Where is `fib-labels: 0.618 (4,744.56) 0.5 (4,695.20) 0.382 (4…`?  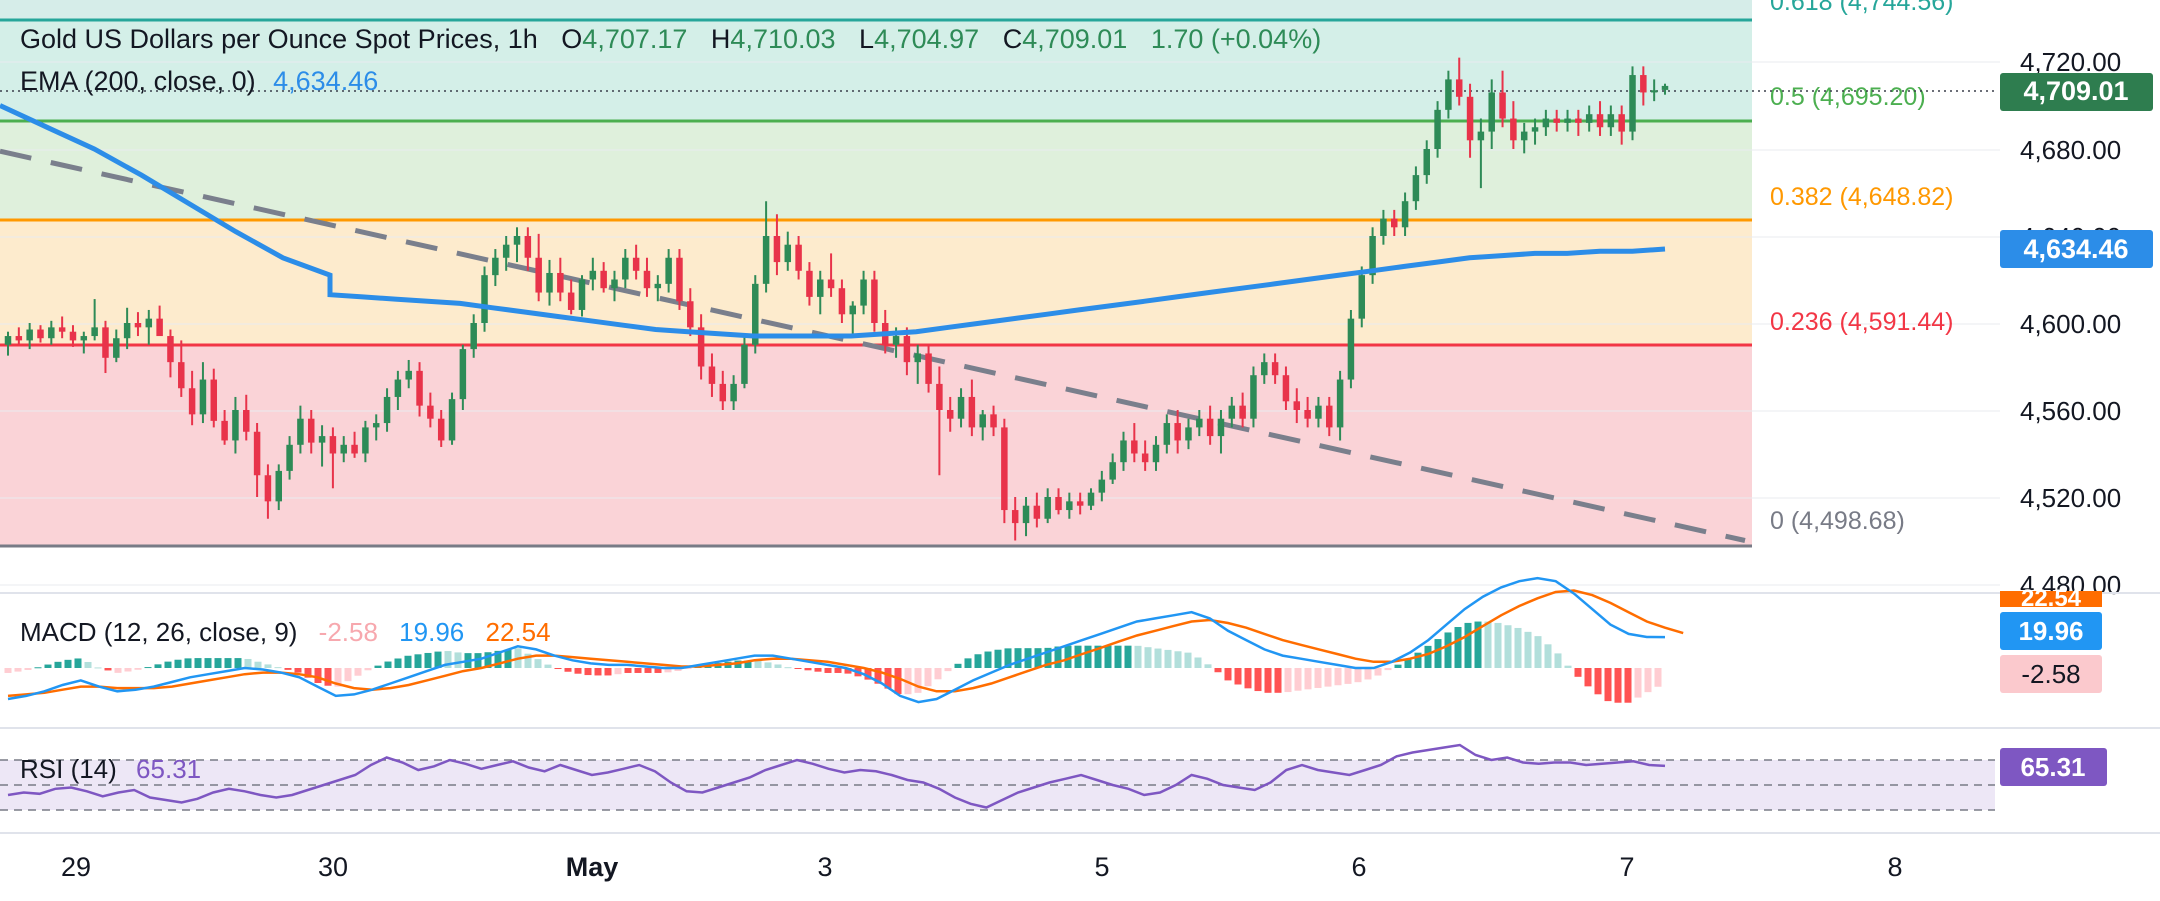
fib-labels: 0.618 (4,744.56) 0.5 (4,695.20) 0.382 (4… is located at coordinates (1861, 267).